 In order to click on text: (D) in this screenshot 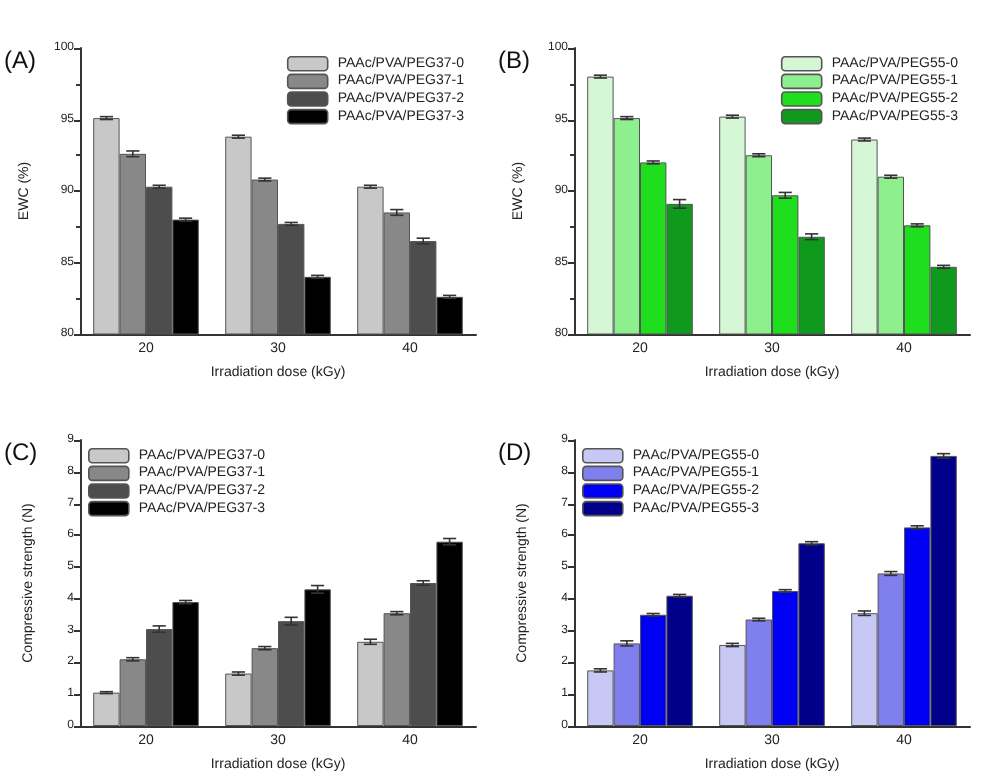, I will do `click(515, 452)`.